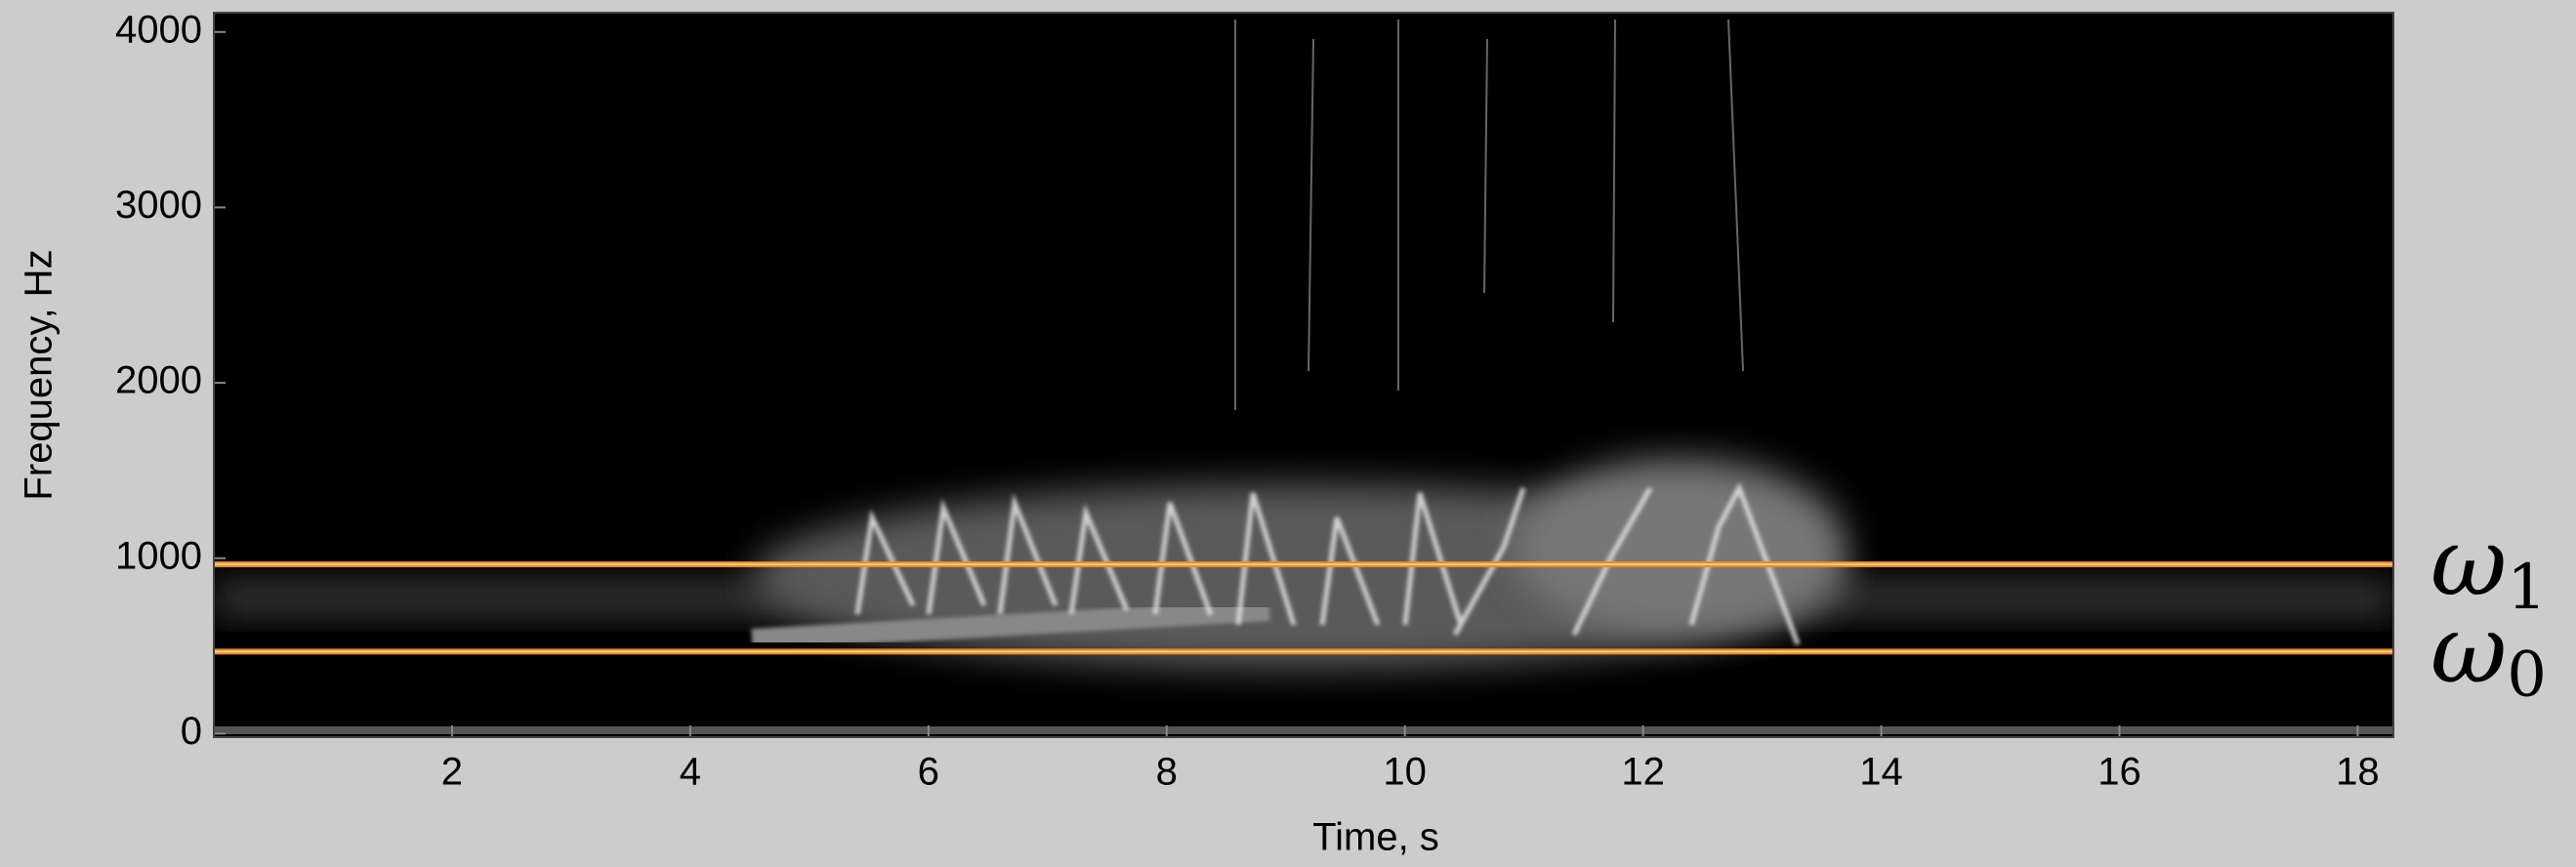  What do you see at coordinates (158, 380) in the screenshot?
I see `y-tick-label: 2000` at bounding box center [158, 380].